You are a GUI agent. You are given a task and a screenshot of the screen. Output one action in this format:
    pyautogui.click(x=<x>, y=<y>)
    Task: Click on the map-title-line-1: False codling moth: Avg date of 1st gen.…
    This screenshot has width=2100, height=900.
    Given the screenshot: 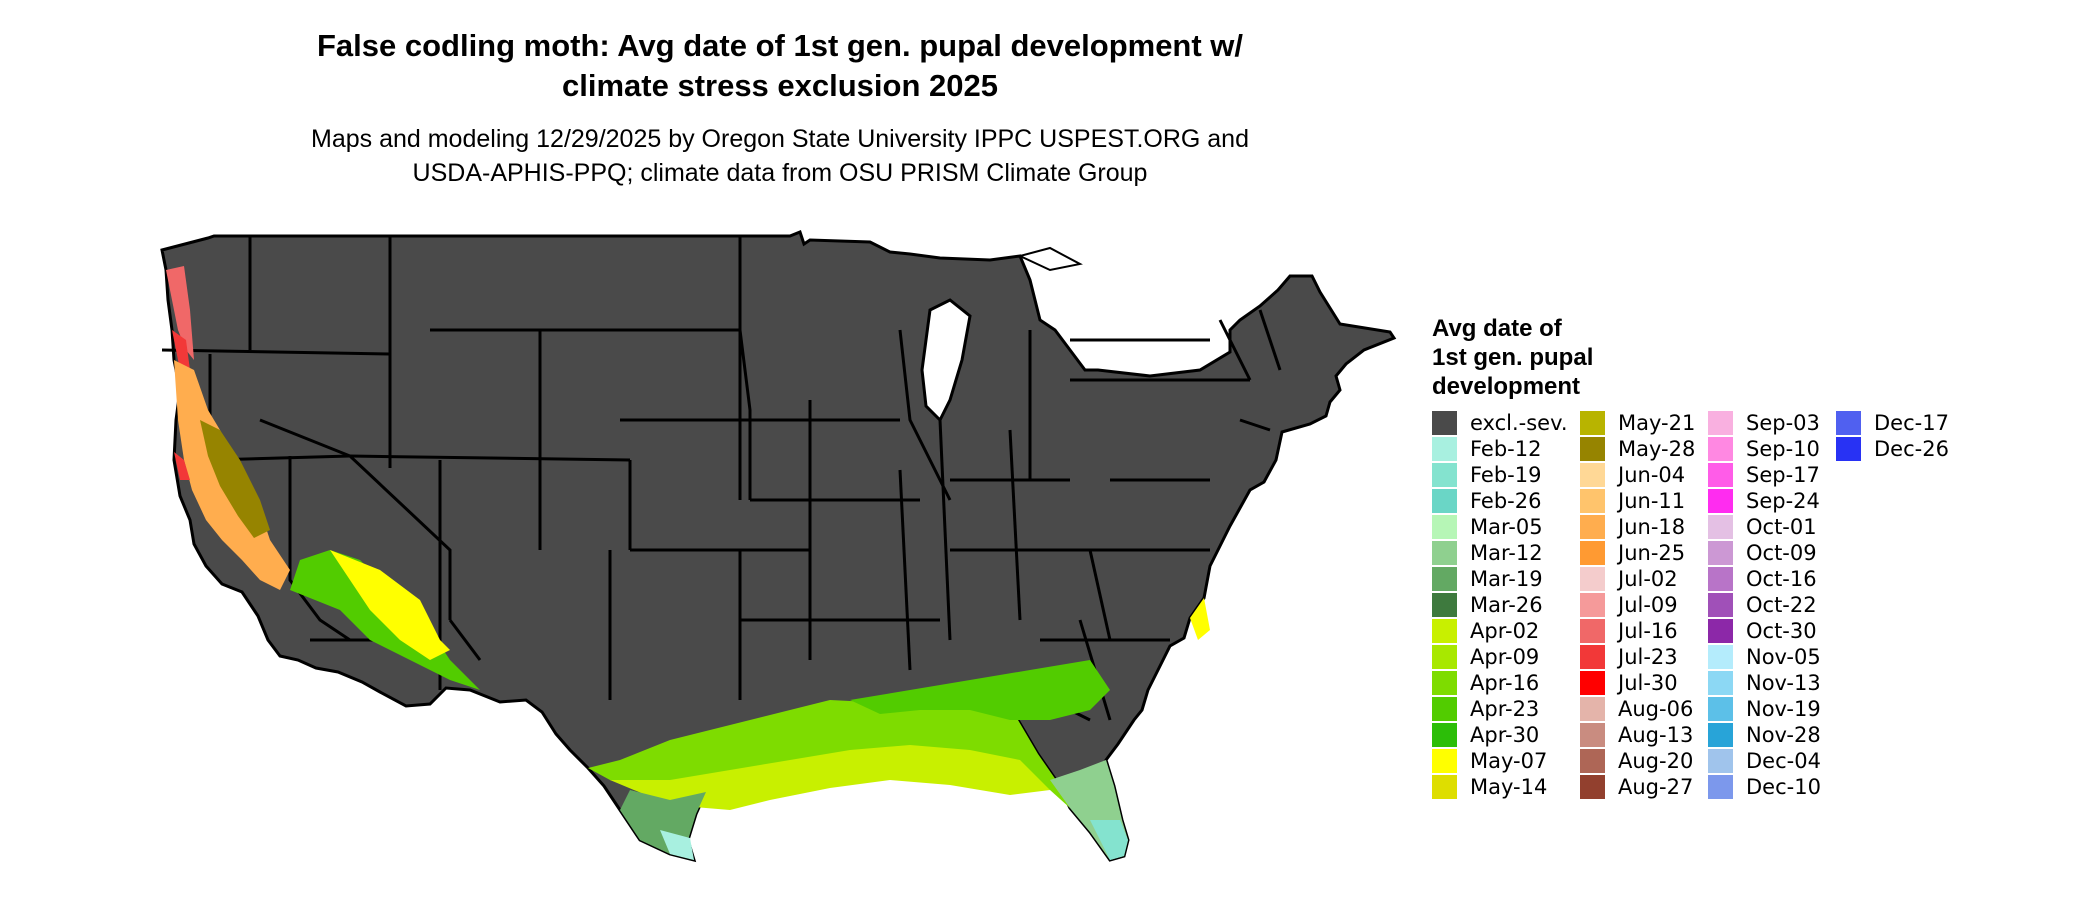 What is the action you would take?
    pyautogui.click(x=780, y=45)
    